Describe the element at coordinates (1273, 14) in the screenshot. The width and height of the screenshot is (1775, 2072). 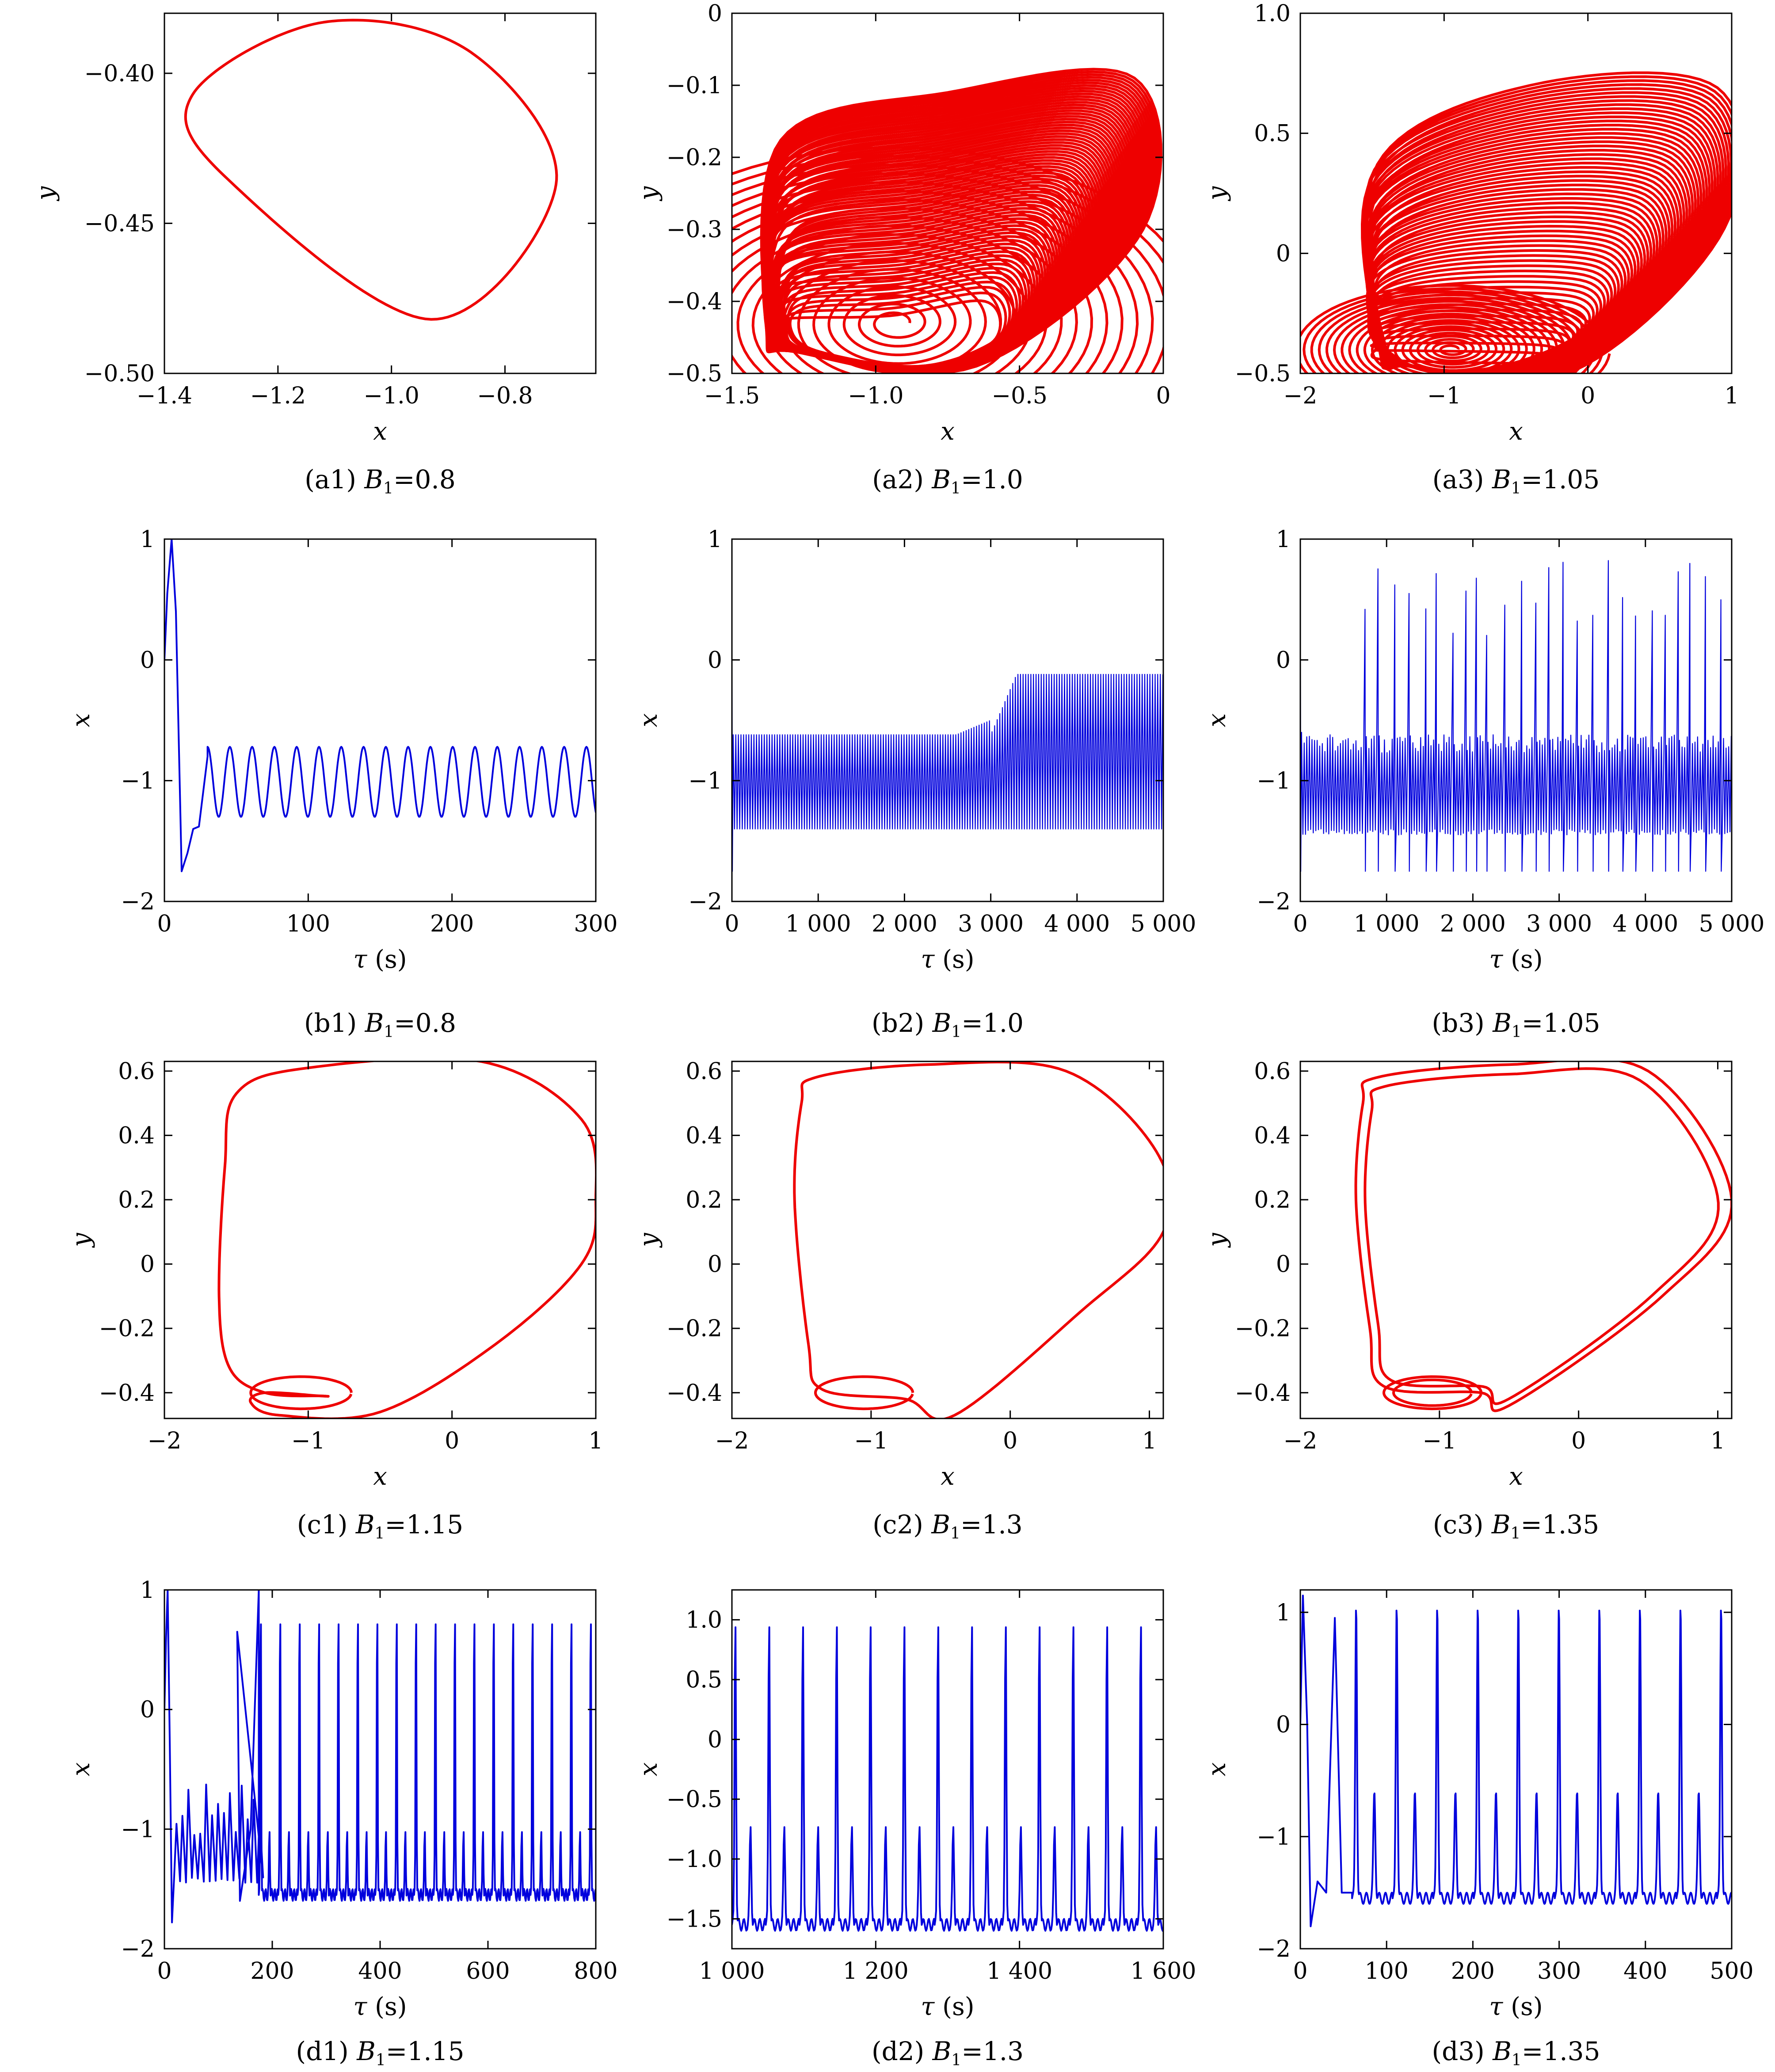
I see `y-tick-label: 1.0` at that location.